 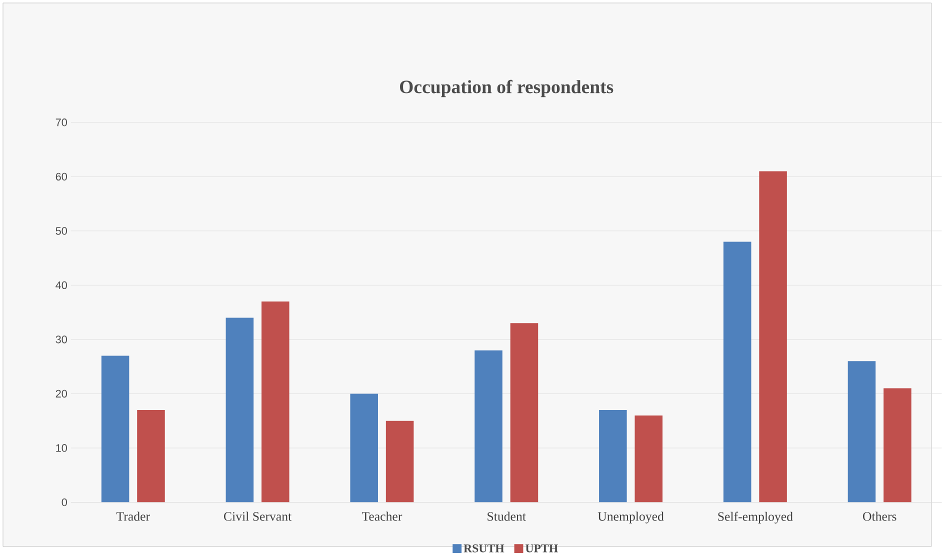 I want to click on y-tick-label: 60, so click(x=61, y=176).